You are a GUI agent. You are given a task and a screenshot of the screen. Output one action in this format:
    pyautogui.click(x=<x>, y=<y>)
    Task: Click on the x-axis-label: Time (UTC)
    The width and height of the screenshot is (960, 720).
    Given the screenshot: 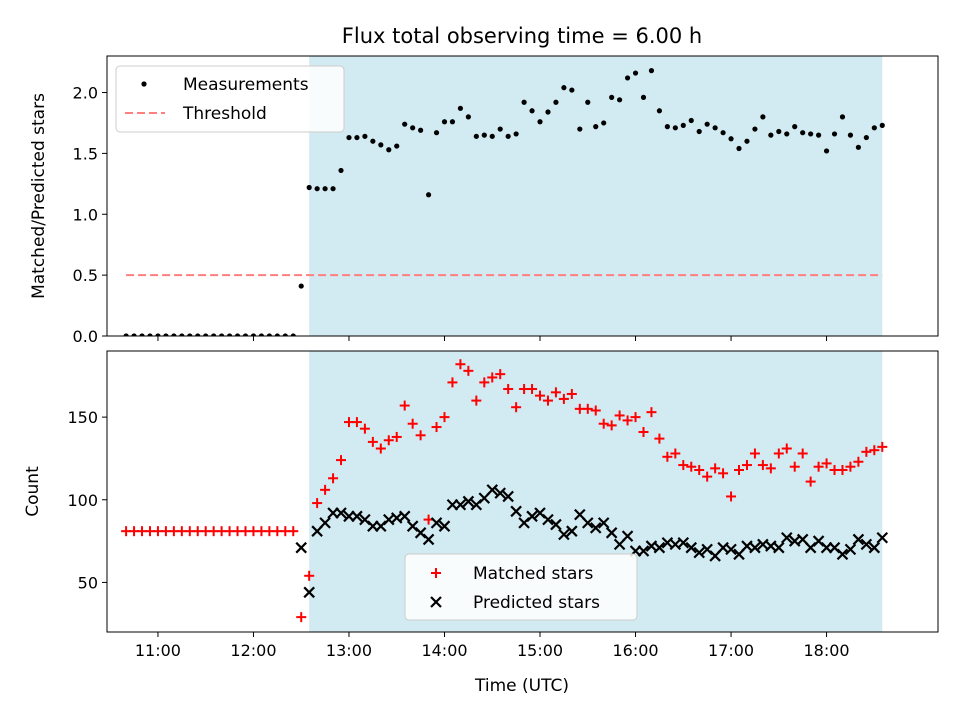 What is the action you would take?
    pyautogui.click(x=521, y=686)
    